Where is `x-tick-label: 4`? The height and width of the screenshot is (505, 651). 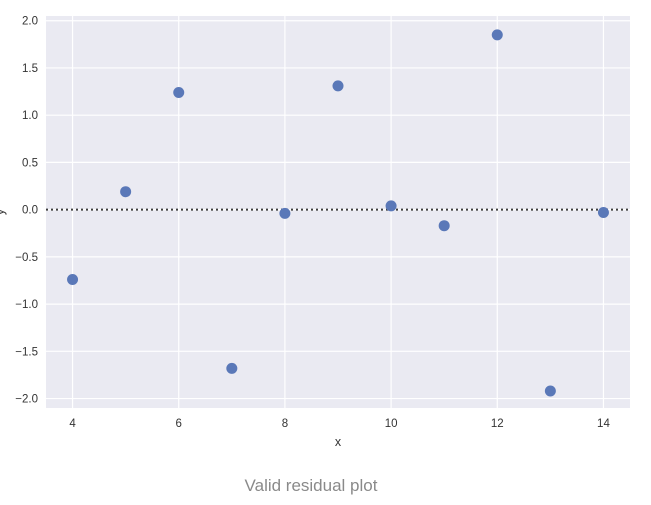
x-tick-label: 4 is located at coordinates (72, 424).